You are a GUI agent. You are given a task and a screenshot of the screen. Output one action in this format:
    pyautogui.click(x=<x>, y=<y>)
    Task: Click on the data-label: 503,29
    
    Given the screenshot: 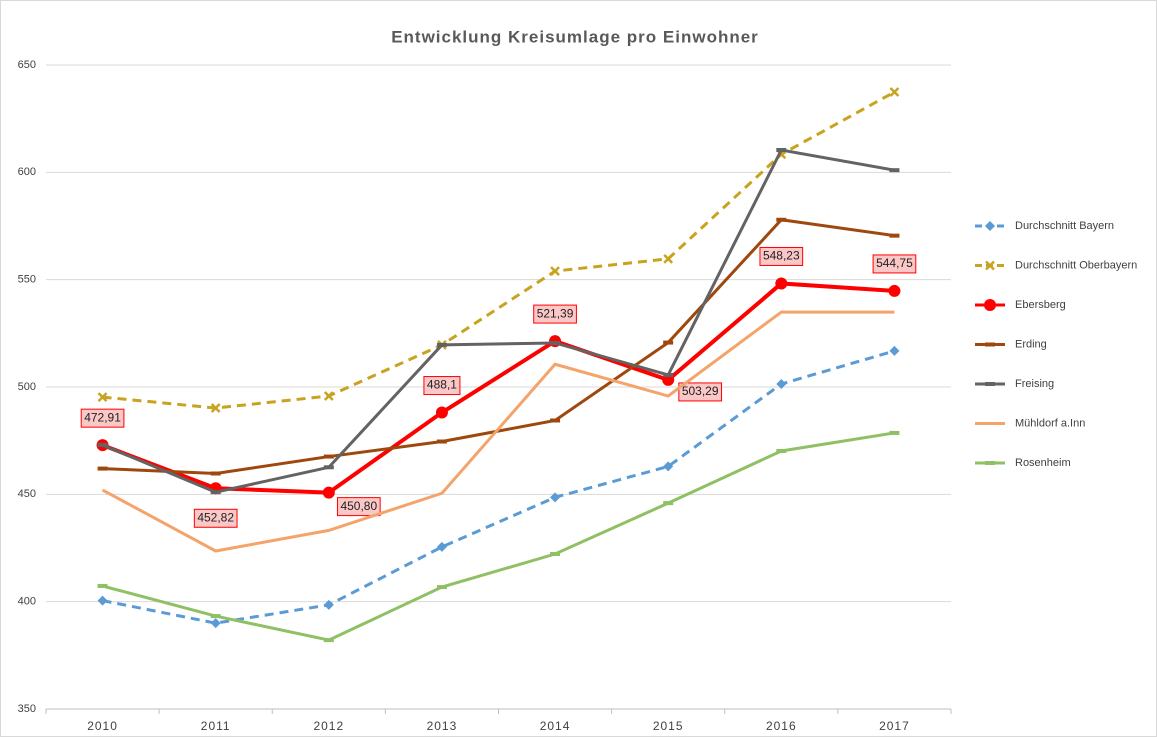 What is the action you would take?
    pyautogui.click(x=700, y=391)
    